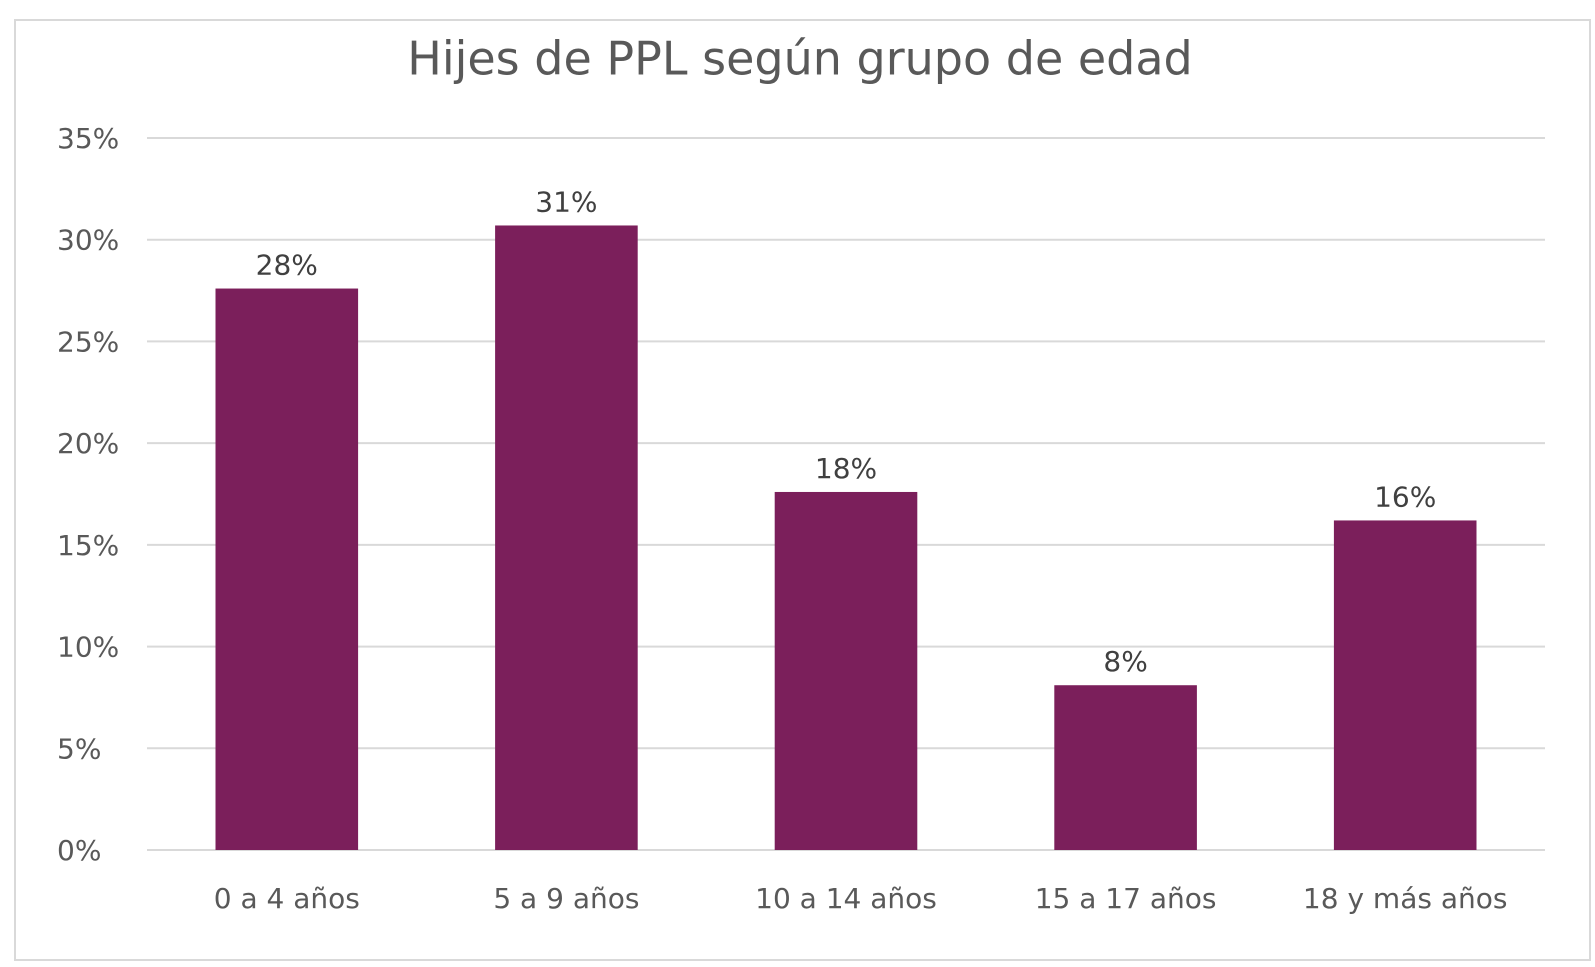 Image resolution: width=1595 pixels, height=967 pixels. I want to click on x-tick-label: 10 a 14 años, so click(846, 898).